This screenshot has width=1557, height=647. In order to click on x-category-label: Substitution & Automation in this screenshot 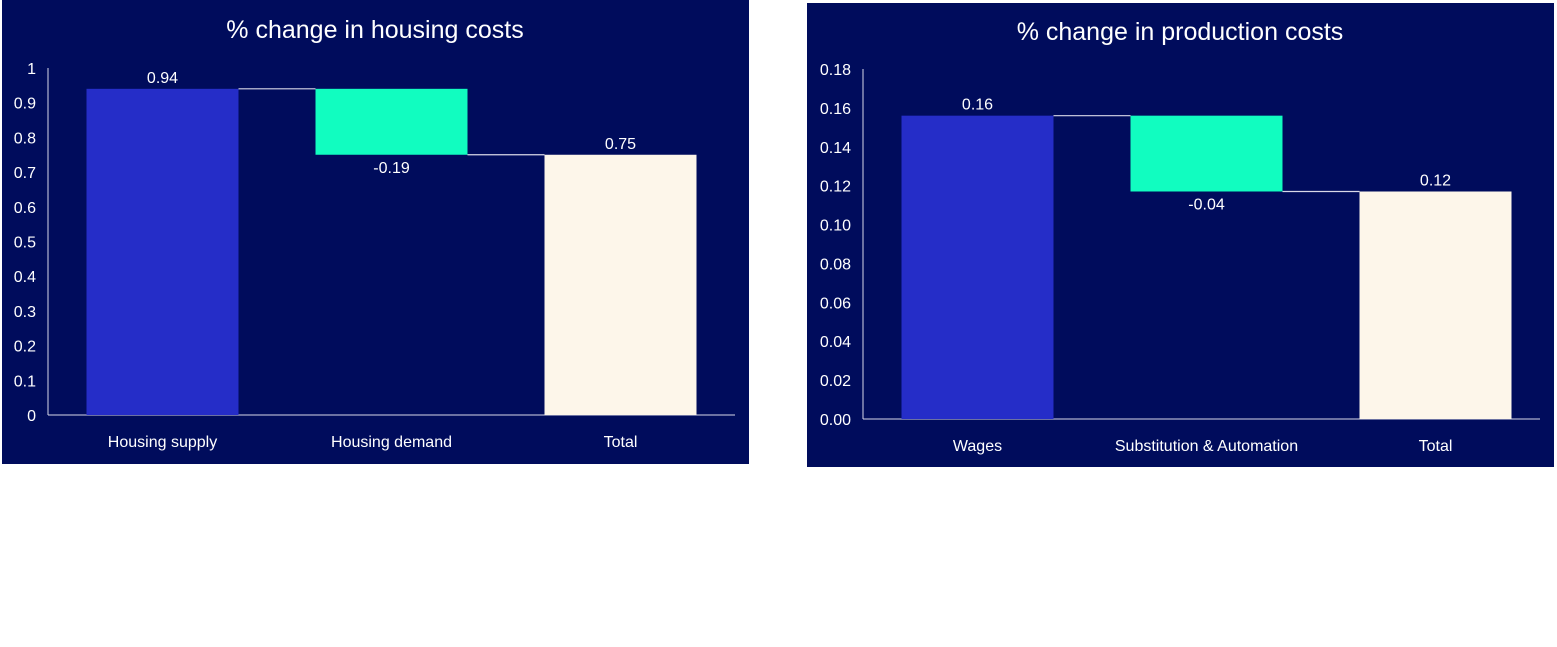, I will do `click(1206, 446)`.